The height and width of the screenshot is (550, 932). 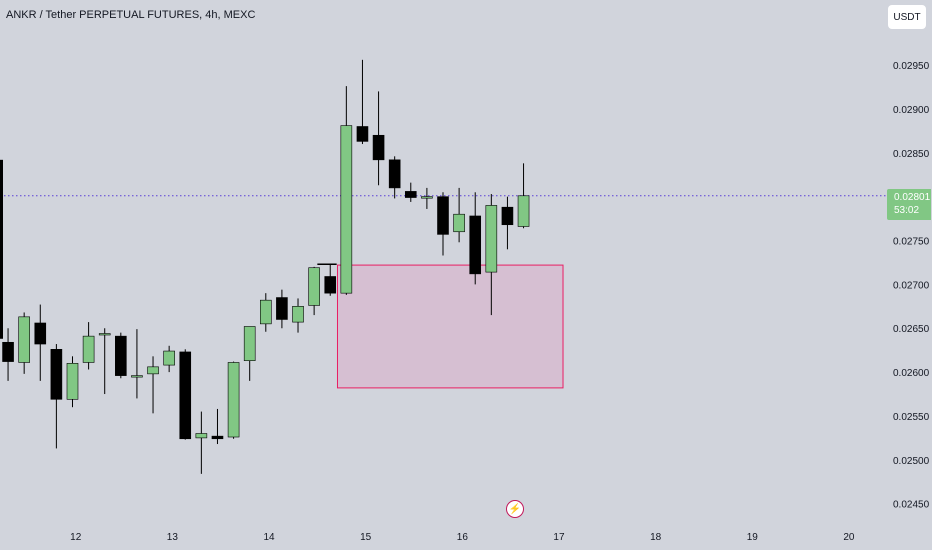 What do you see at coordinates (450, 326) in the screenshot?
I see `highlight-zone` at bounding box center [450, 326].